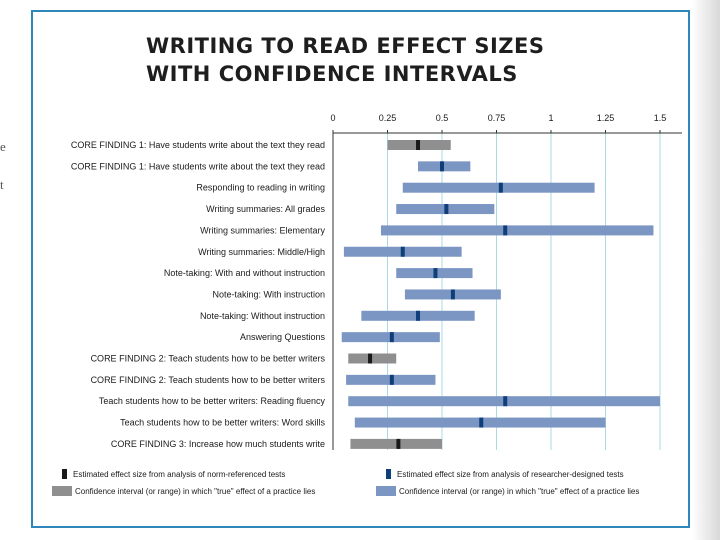 The width and height of the screenshot is (720, 540). I want to click on chart-title-line: WRITING TO READ EFFECT SIZES, so click(345, 46).